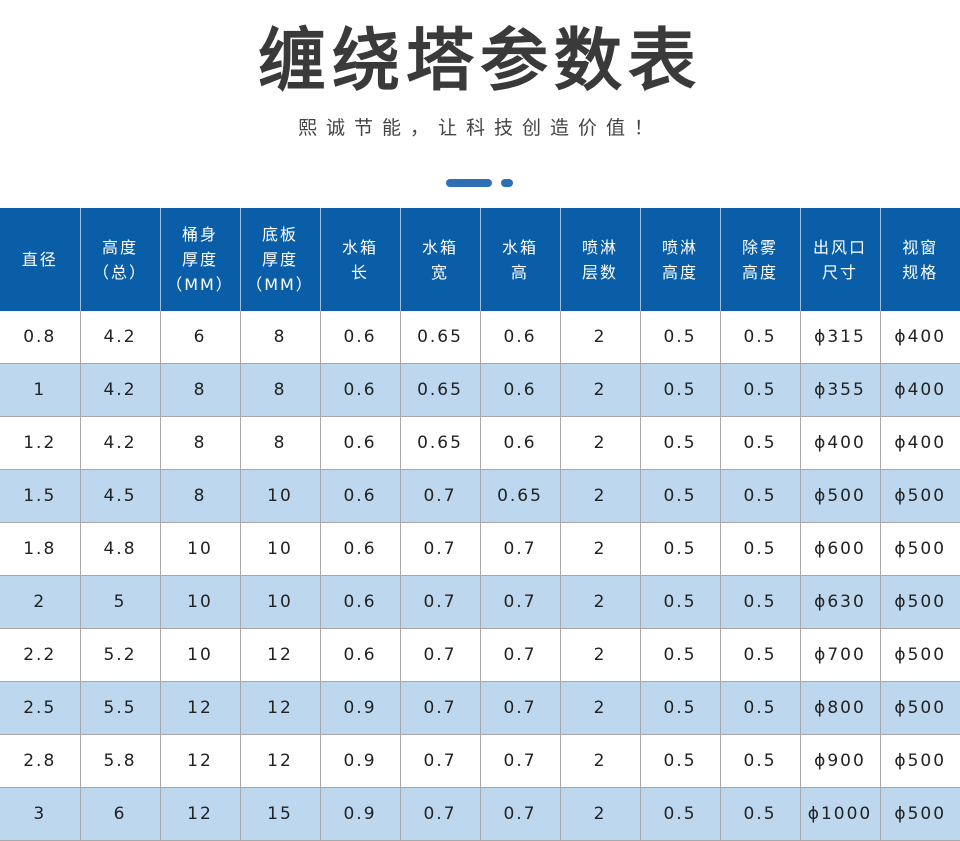 The width and height of the screenshot is (960, 841). I want to click on table-cell: 4.8, so click(119, 549).